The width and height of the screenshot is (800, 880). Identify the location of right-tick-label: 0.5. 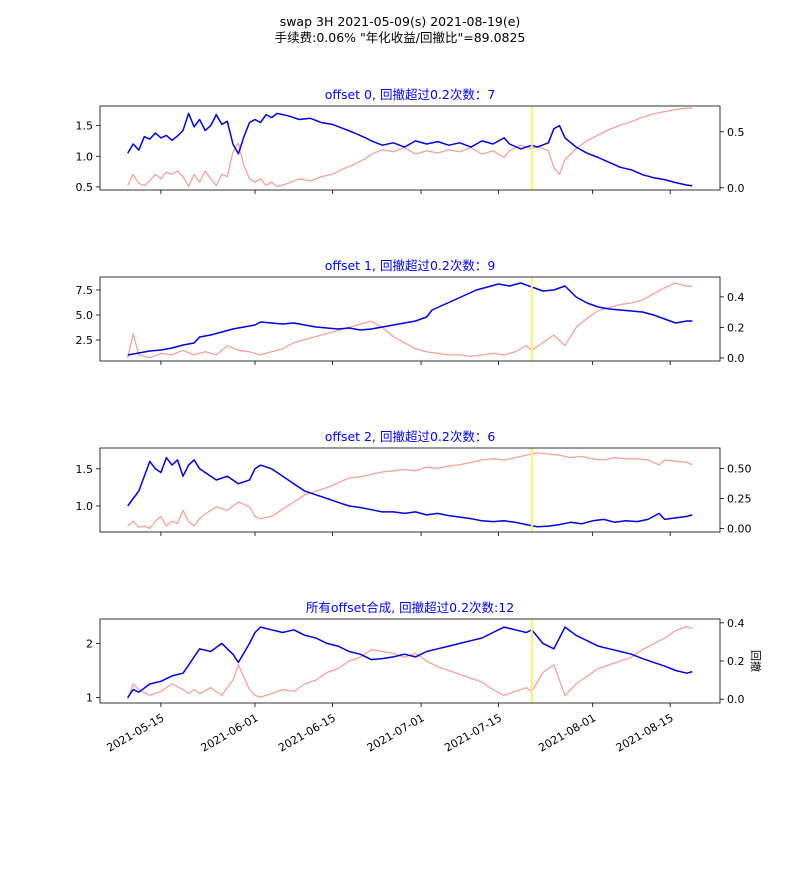
(736, 132).